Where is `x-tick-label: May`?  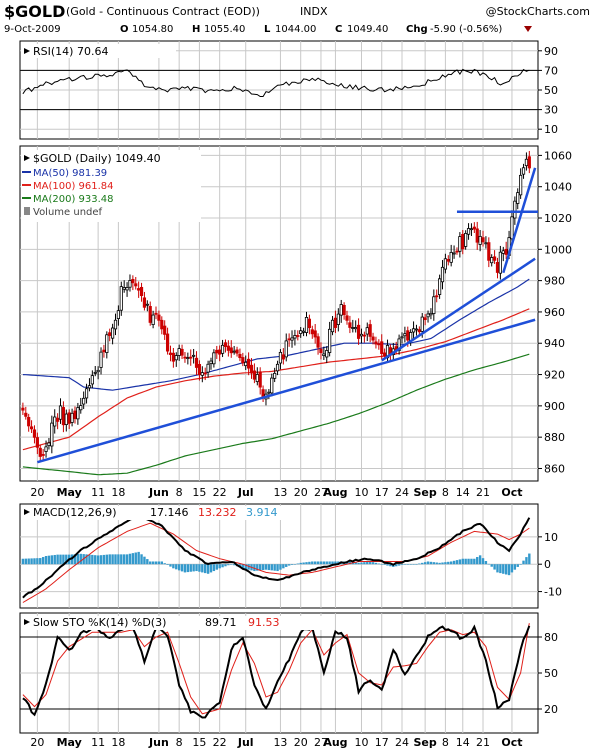
x-tick-label: May is located at coordinates (69, 492).